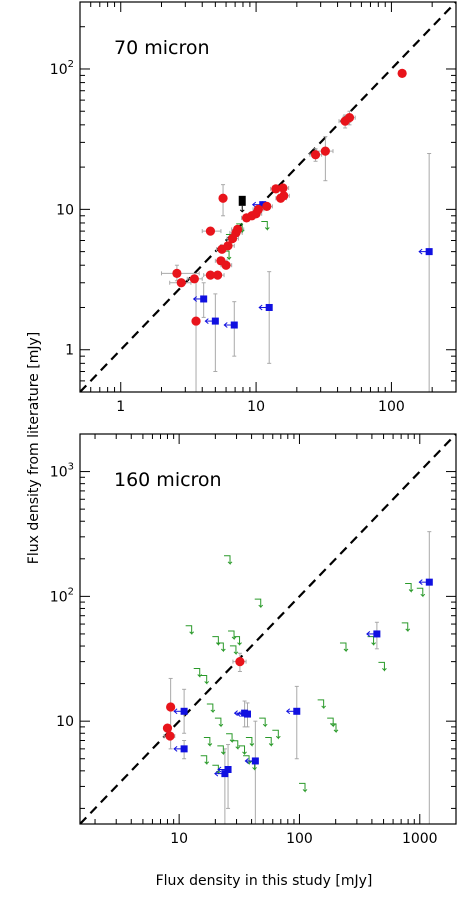 Image resolution: width=474 pixels, height=900 pixels. What do you see at coordinates (242, 200) in the screenshot?
I see `black-upper-limit-marker` at bounding box center [242, 200].